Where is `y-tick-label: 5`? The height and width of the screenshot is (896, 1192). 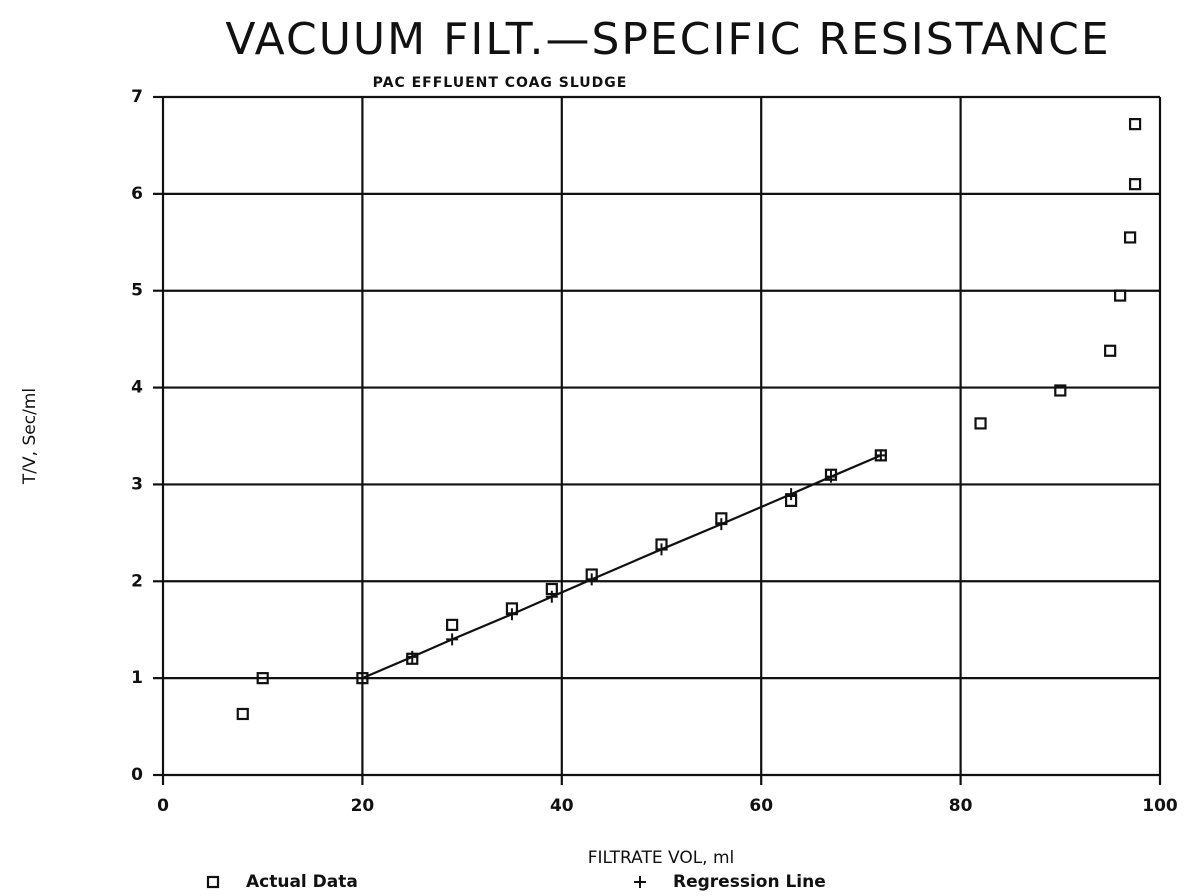 y-tick-label: 5 is located at coordinates (137, 291).